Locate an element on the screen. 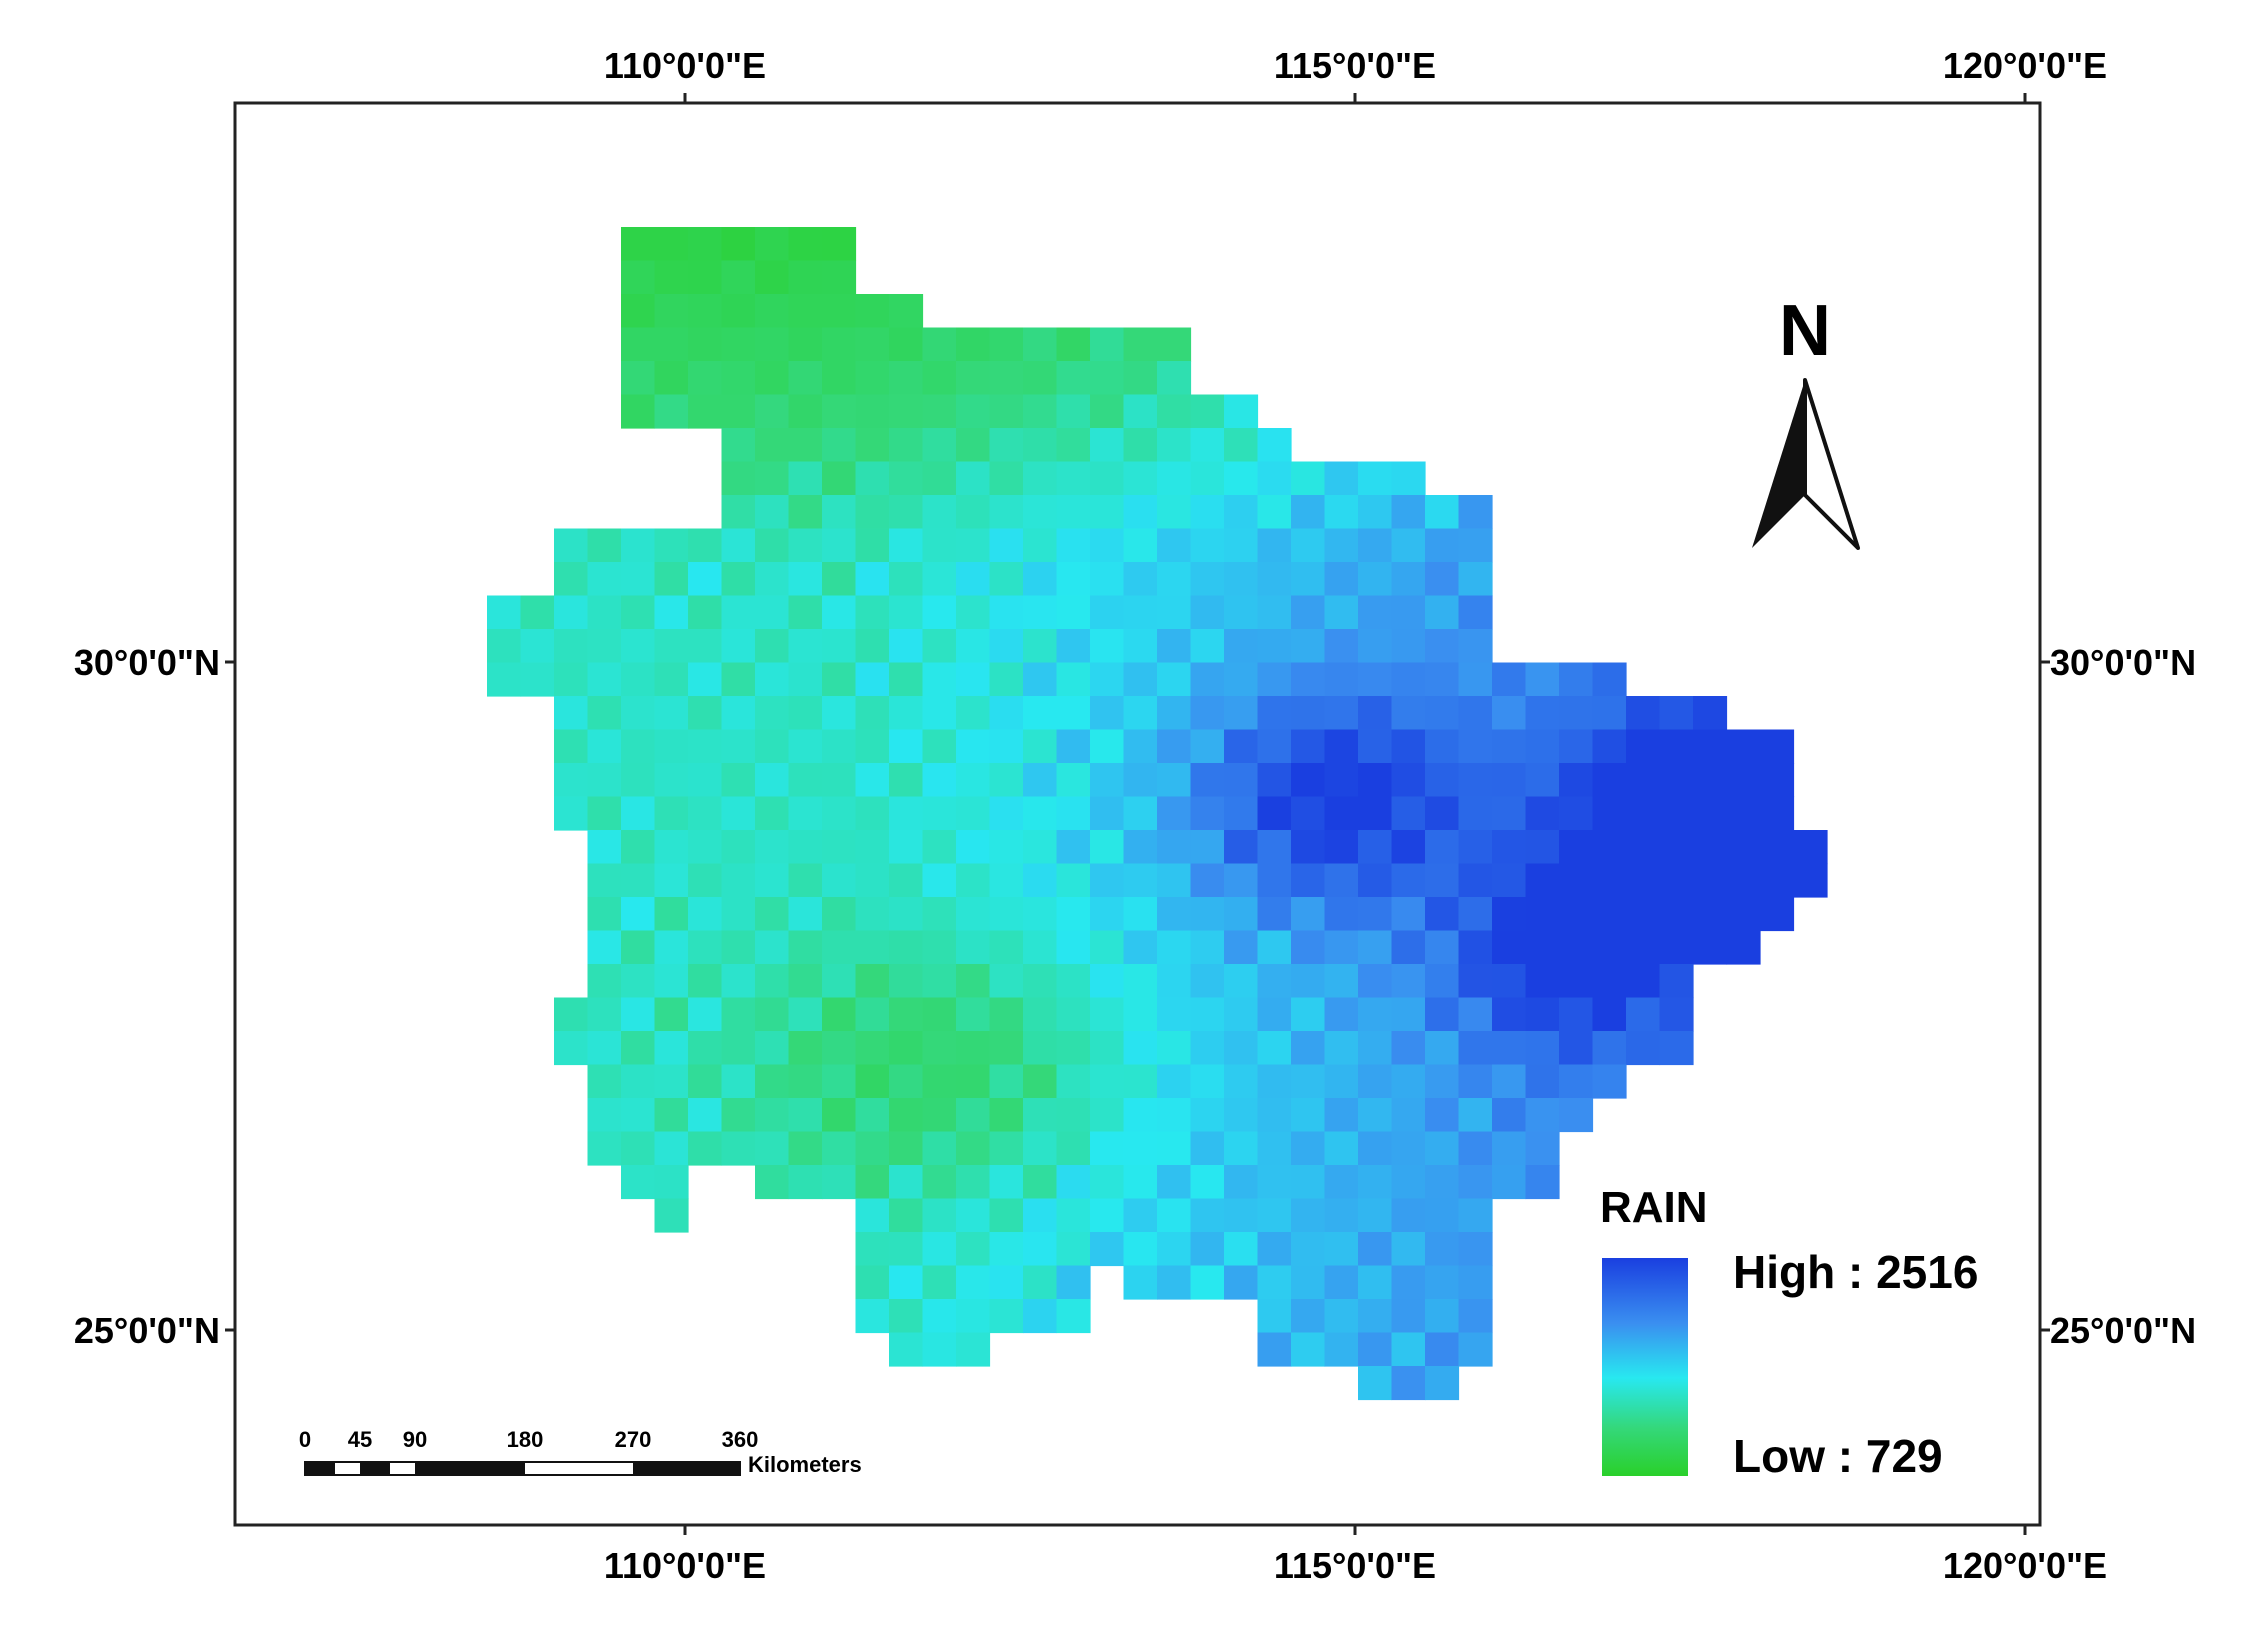 The height and width of the screenshot is (1652, 2265). legend-color-ramp is located at coordinates (1645, 1367).